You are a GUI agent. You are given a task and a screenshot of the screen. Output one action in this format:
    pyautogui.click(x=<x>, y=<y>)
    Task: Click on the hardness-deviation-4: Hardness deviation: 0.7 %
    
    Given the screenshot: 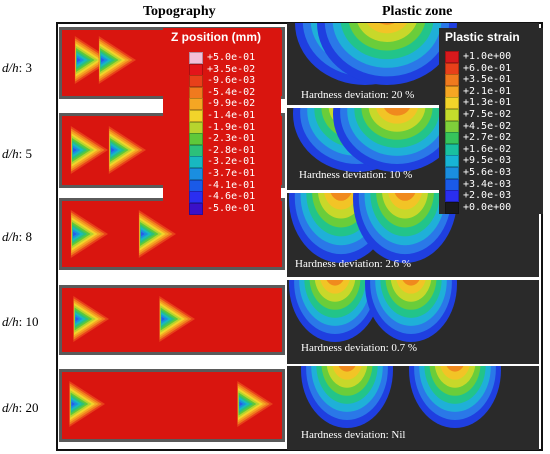 What is the action you would take?
    pyautogui.click(x=359, y=348)
    